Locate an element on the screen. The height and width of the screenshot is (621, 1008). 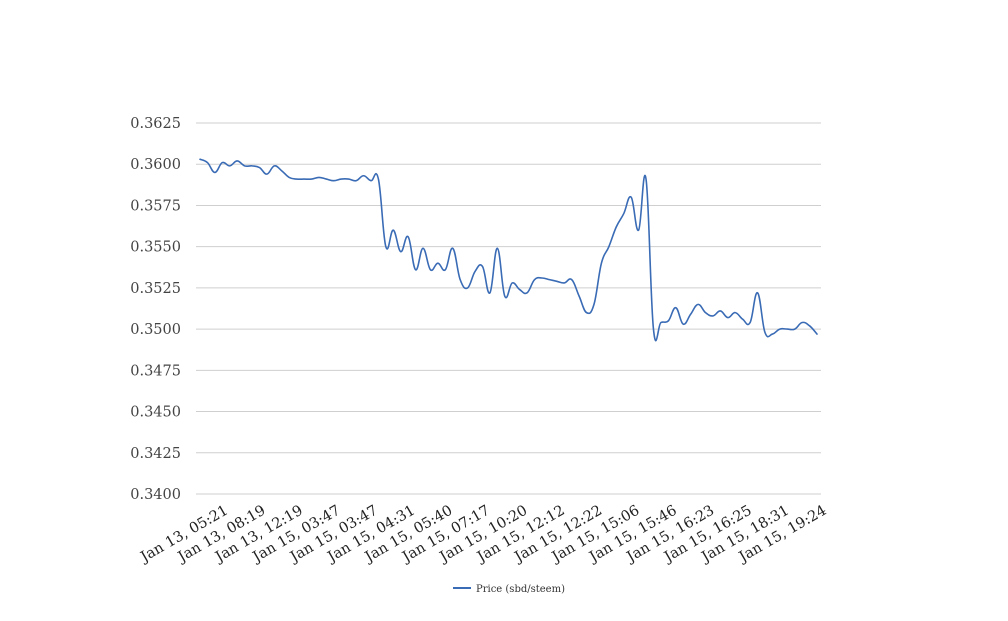
y-tick-label: 0.3475 is located at coordinates (155, 371).